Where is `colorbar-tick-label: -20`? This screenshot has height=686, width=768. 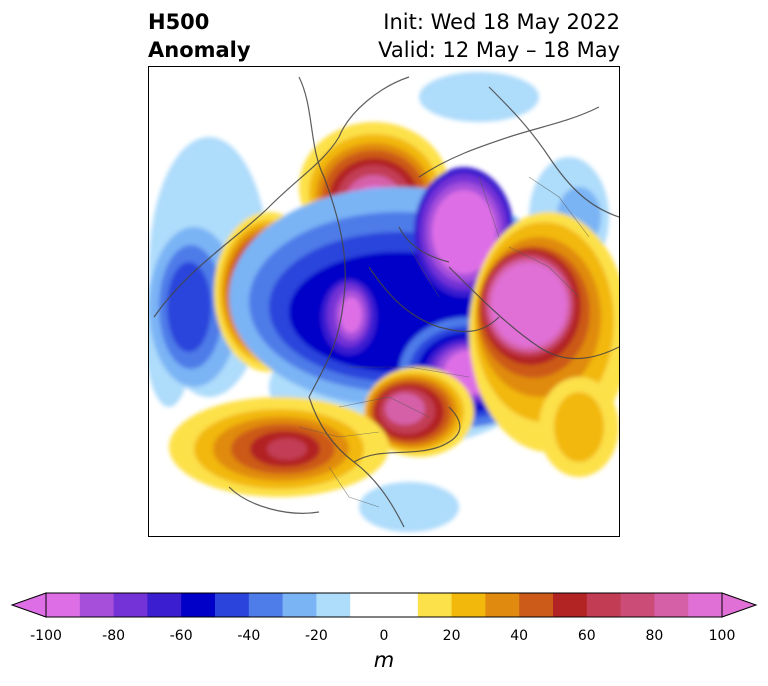
colorbar-tick-label: -20 is located at coordinates (316, 636).